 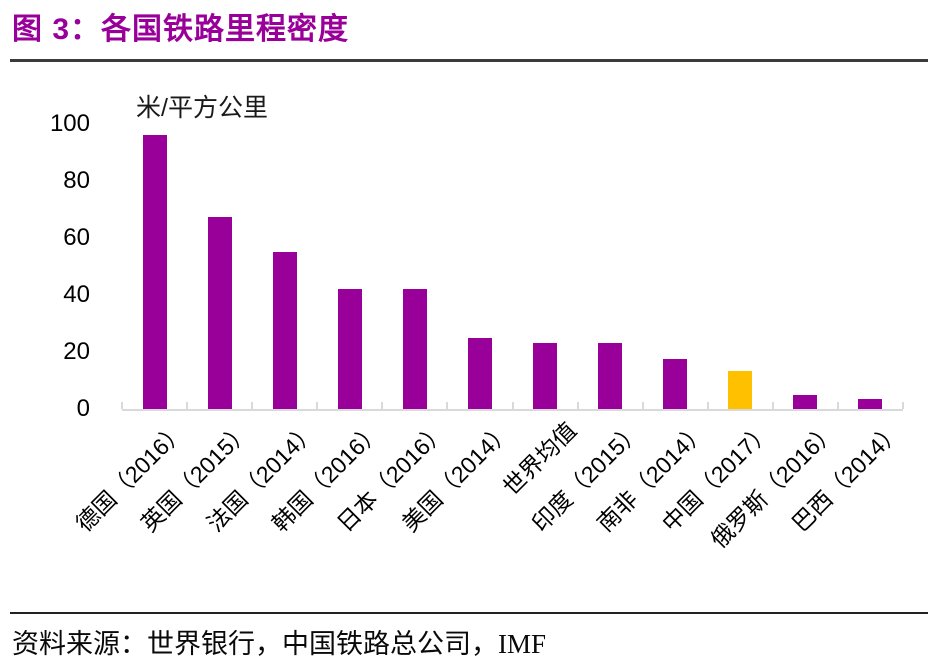 I want to click on source-note: 资料来源：世界银行，中国铁路总公司，IMF, so click(x=279, y=644).